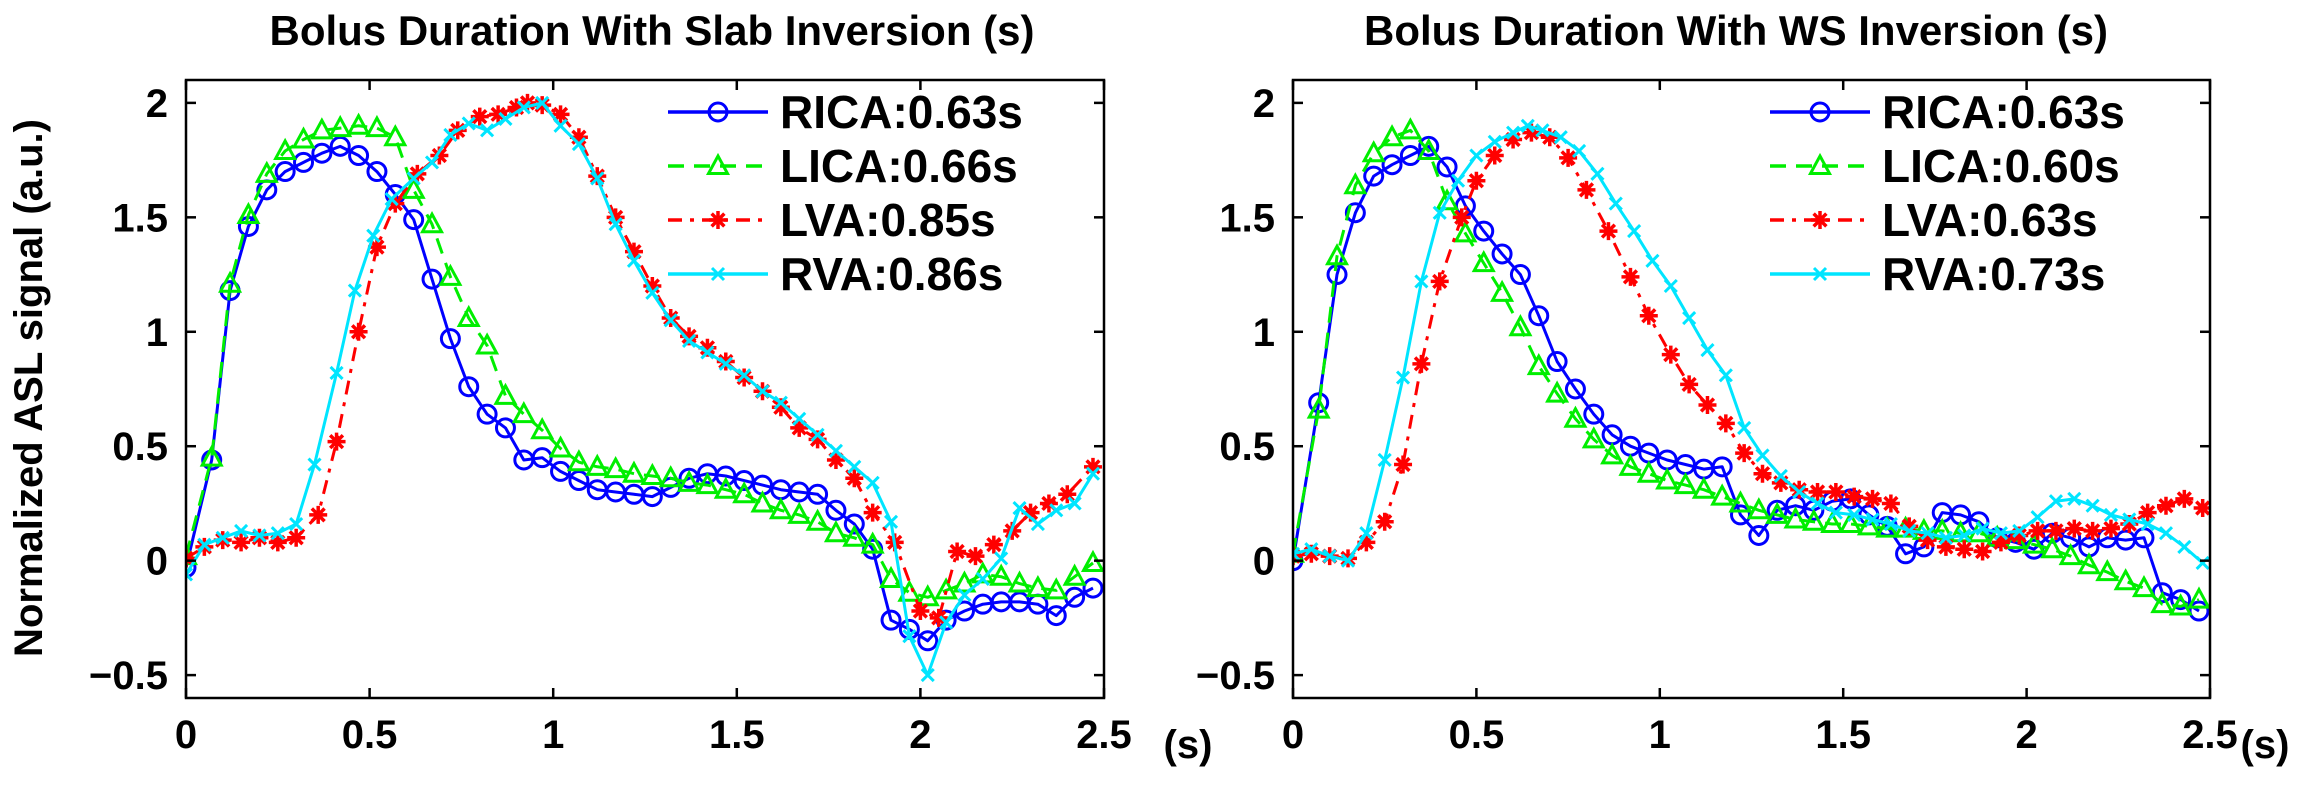  What do you see at coordinates (2019, 535) in the screenshot?
I see `marker-s2-p39` at bounding box center [2019, 535].